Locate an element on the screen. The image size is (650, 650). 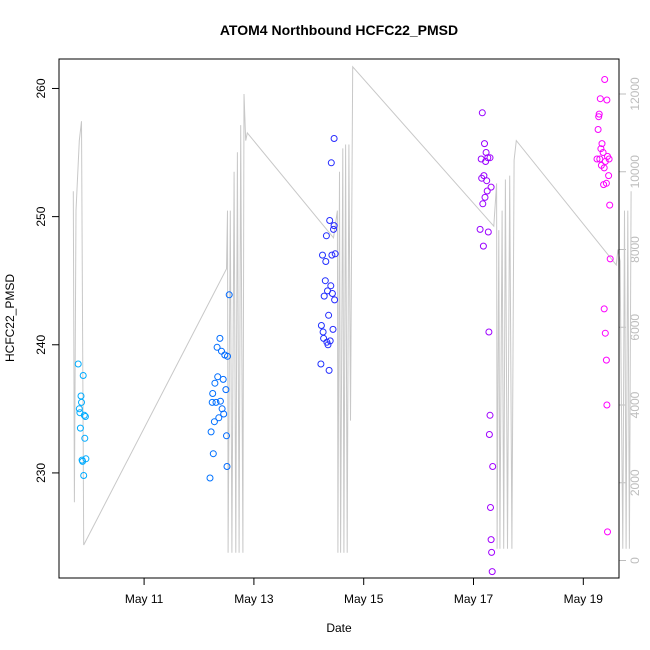
x-tick-label: May 15 is located at coordinates (364, 599).